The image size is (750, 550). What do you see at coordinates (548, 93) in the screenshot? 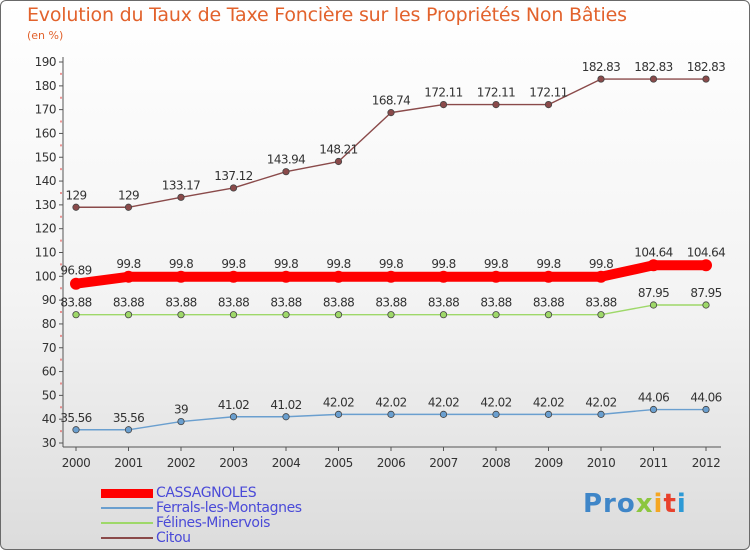
I see `data-label-citou-2009: 172.11` at bounding box center [548, 93].